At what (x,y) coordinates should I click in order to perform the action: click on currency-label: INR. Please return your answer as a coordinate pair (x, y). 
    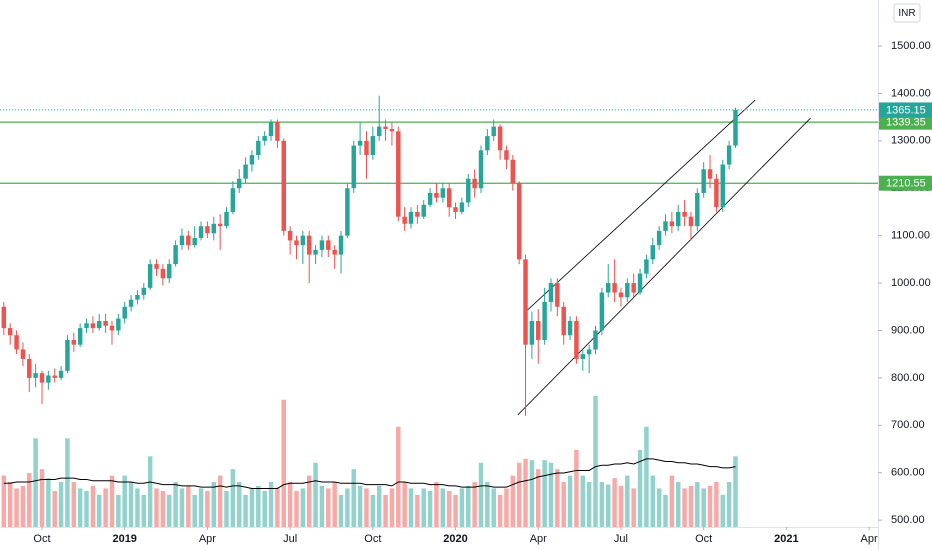
    Looking at the image, I should click on (906, 13).